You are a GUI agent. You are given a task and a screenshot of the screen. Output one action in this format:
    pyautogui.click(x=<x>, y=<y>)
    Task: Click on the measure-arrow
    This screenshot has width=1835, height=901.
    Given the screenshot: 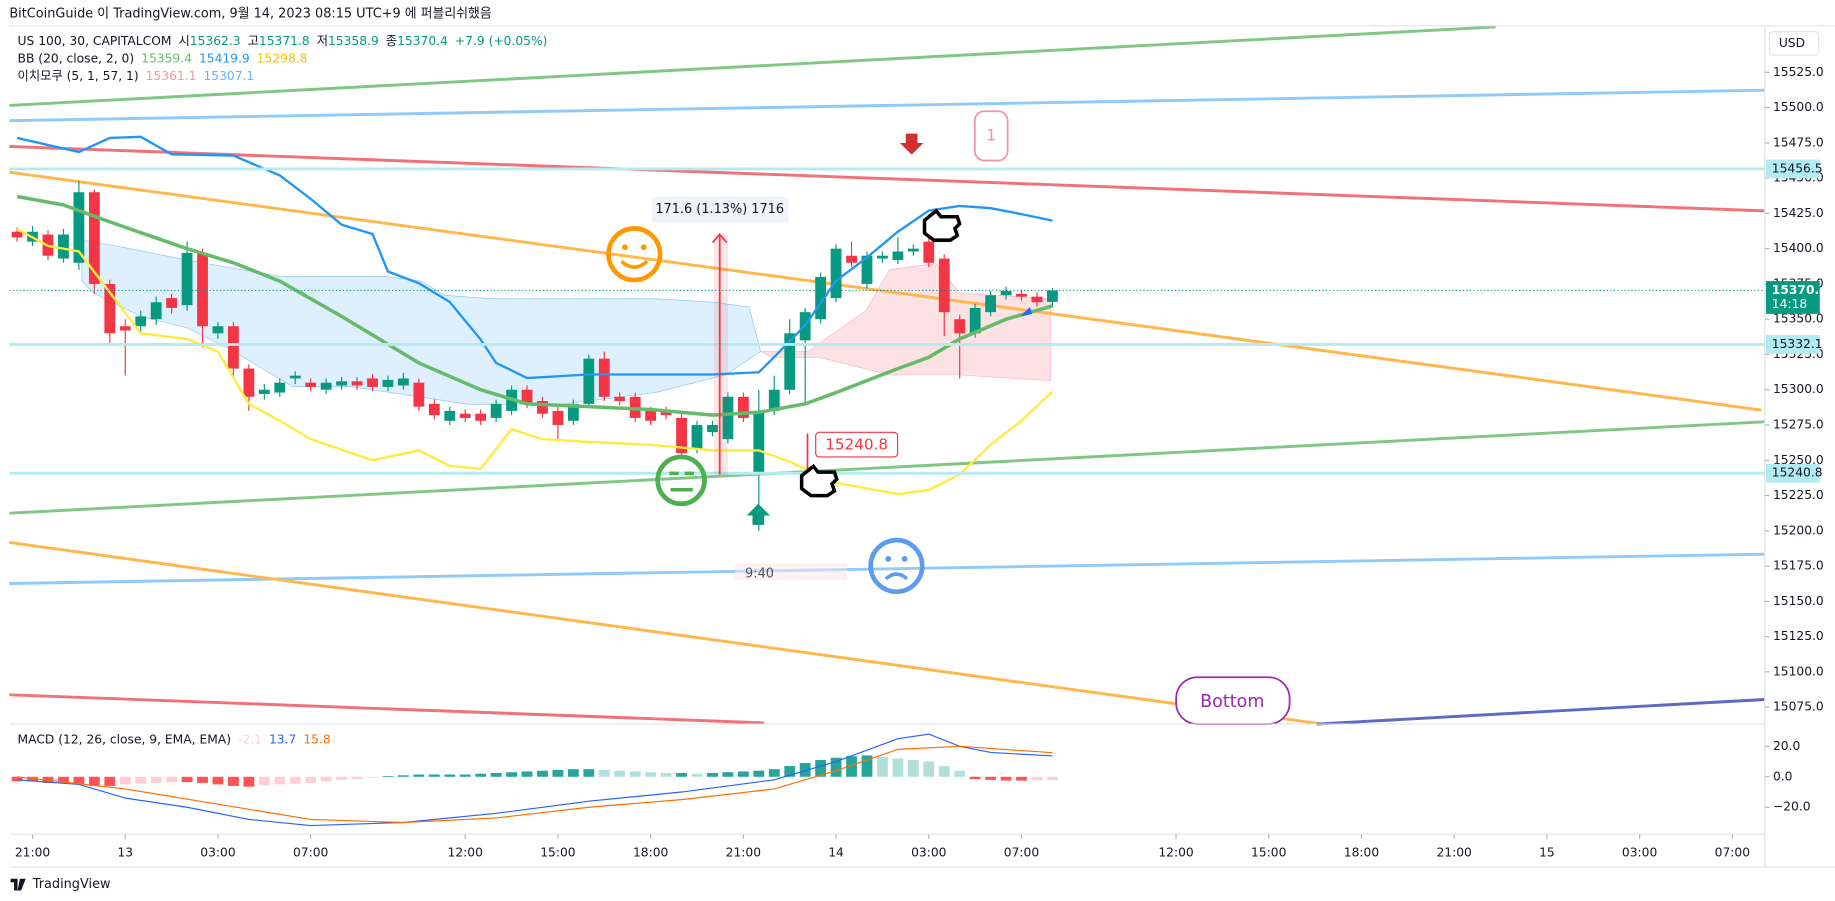 What is the action you would take?
    pyautogui.click(x=720, y=238)
    